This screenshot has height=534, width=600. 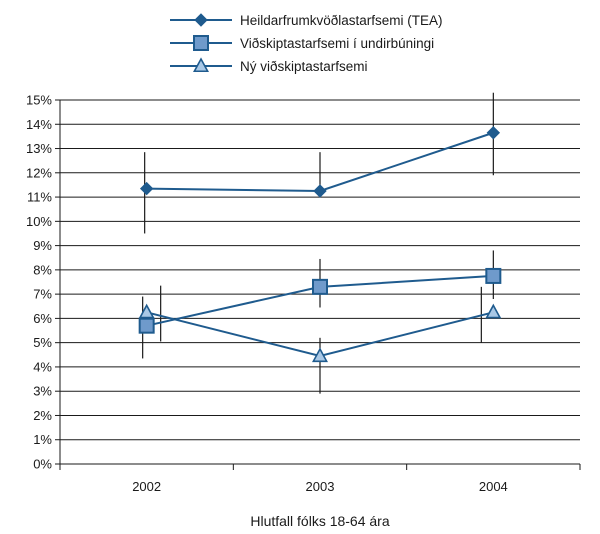 I want to click on square-marker, so click(x=201, y=43).